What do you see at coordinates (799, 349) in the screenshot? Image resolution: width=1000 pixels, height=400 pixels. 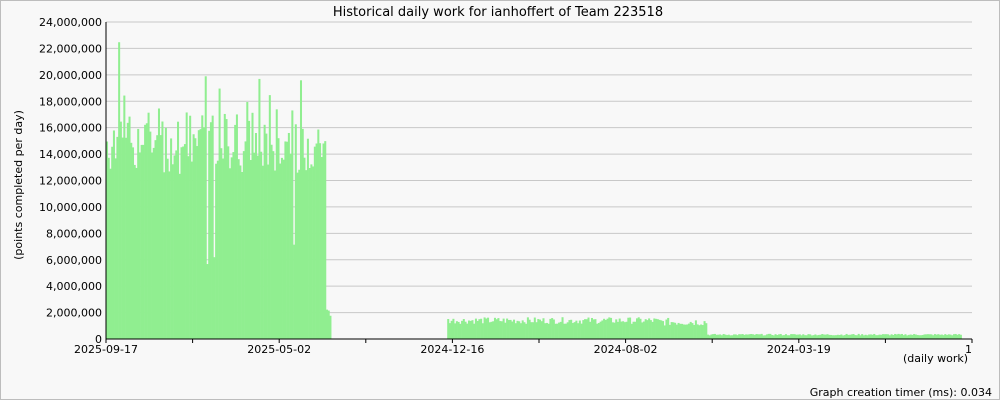 I see `x-tick-label: 2024-03-19` at bounding box center [799, 349].